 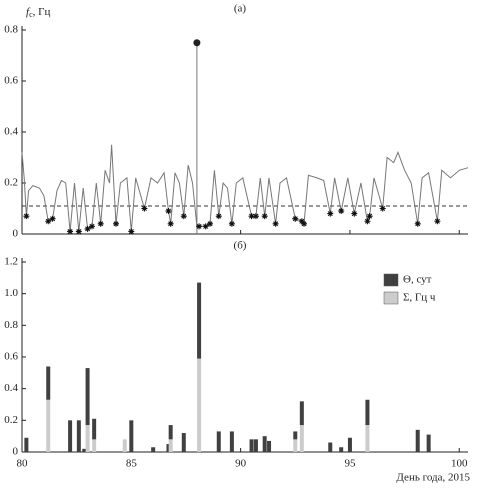 I want to click on panel-label: (б), so click(x=240, y=246).